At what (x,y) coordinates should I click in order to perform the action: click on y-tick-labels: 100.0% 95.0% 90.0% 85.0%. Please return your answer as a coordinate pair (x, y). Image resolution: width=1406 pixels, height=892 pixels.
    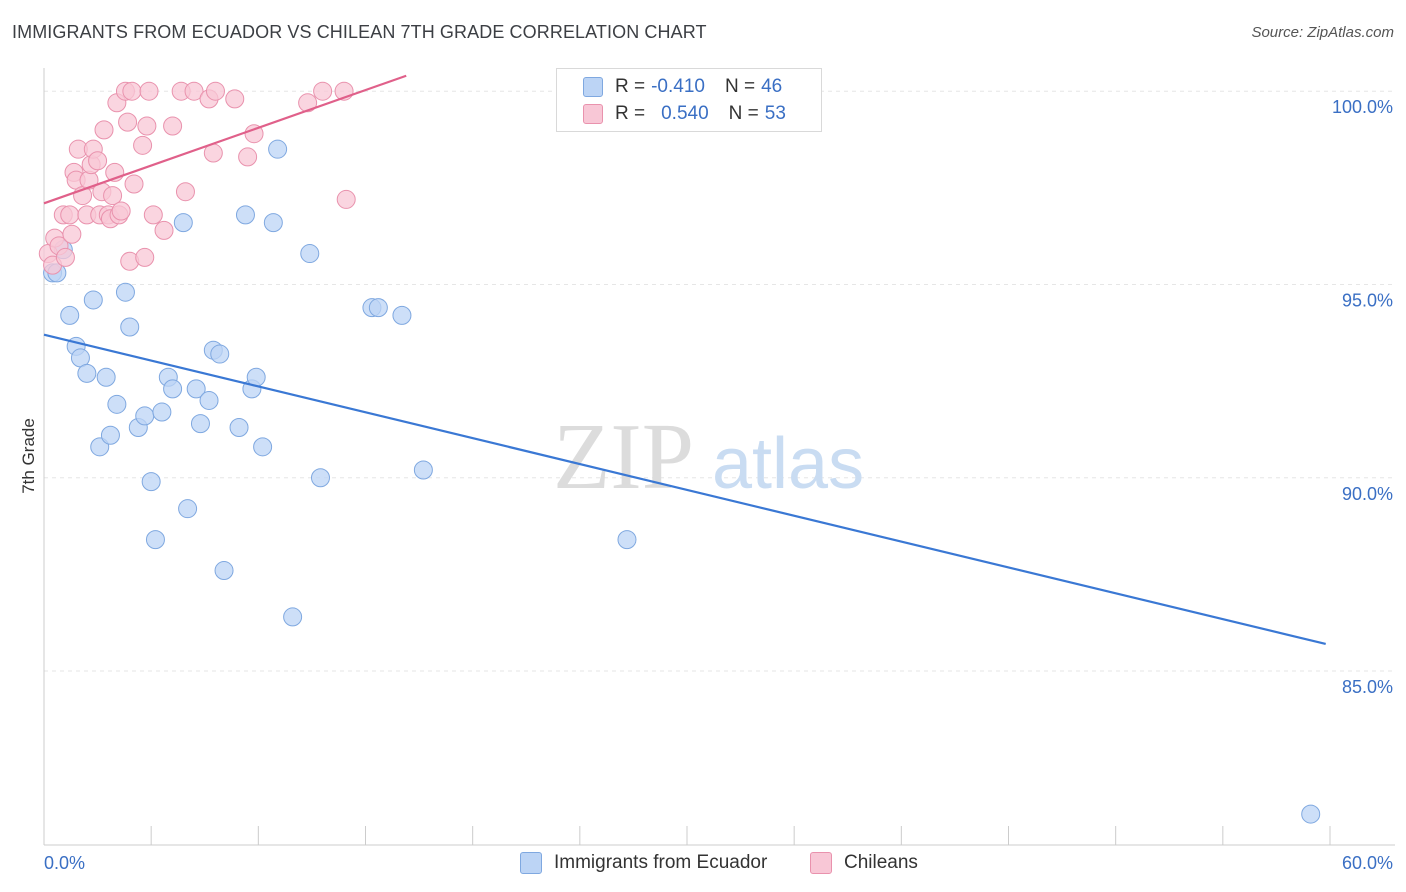
    Looking at the image, I should click on (1362, 397).